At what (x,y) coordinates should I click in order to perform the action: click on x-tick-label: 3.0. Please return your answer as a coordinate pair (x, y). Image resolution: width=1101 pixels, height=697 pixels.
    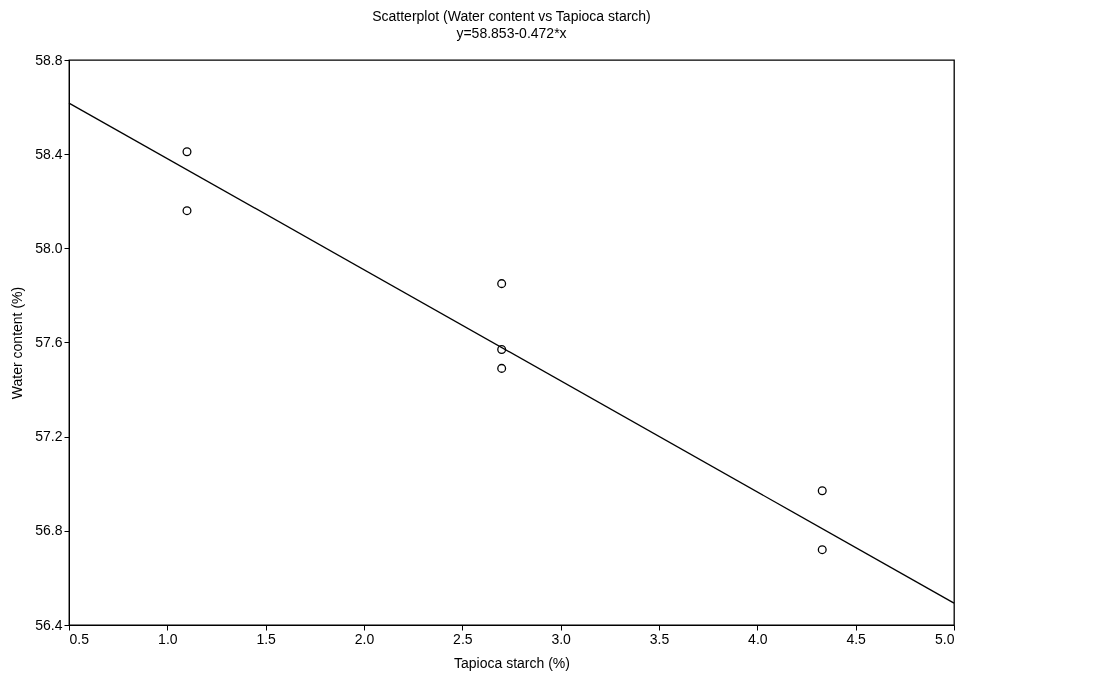
    Looking at the image, I should click on (561, 638).